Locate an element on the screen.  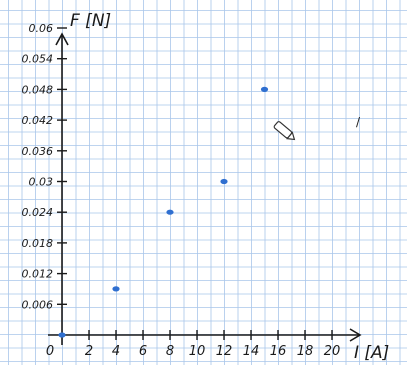
stray-mark: / is located at coordinates (358, 122).